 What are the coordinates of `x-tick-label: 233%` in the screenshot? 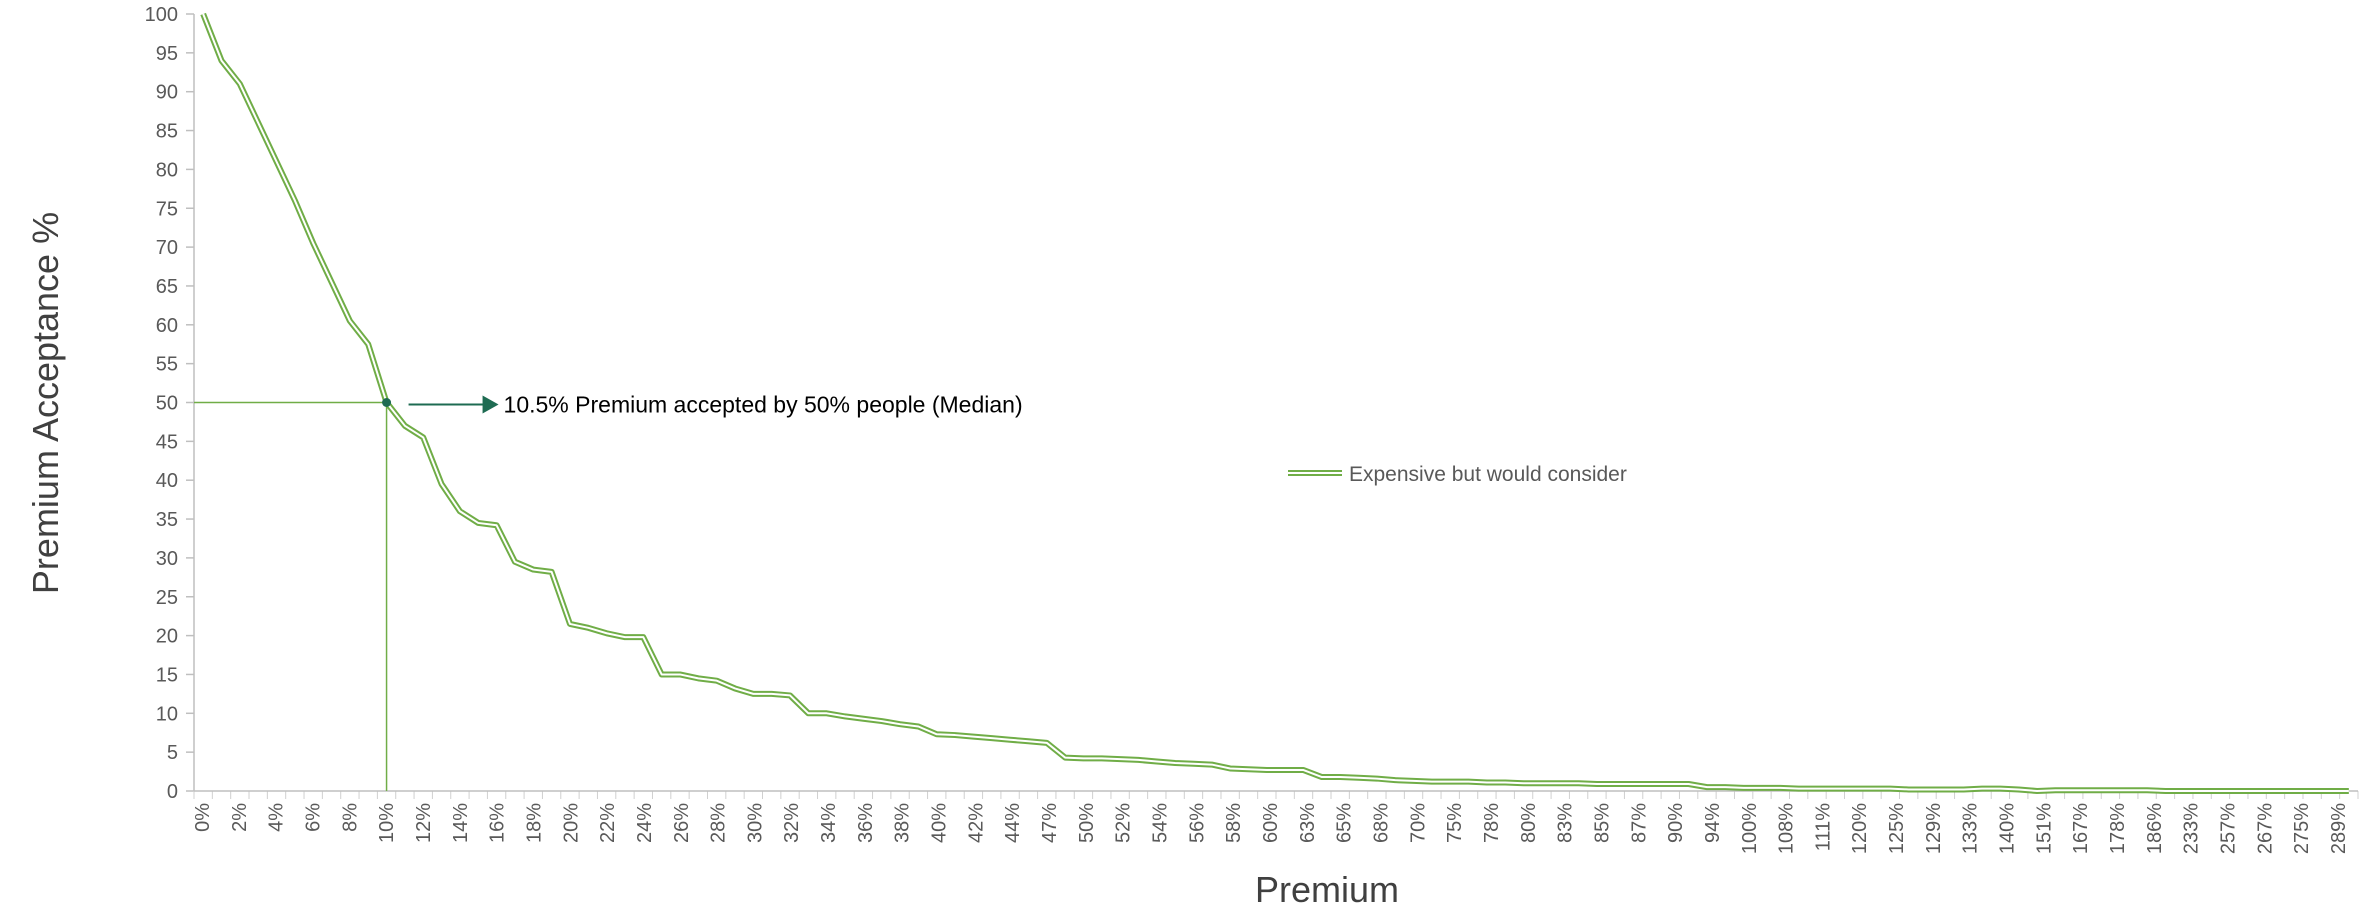 It's located at (2192, 828).